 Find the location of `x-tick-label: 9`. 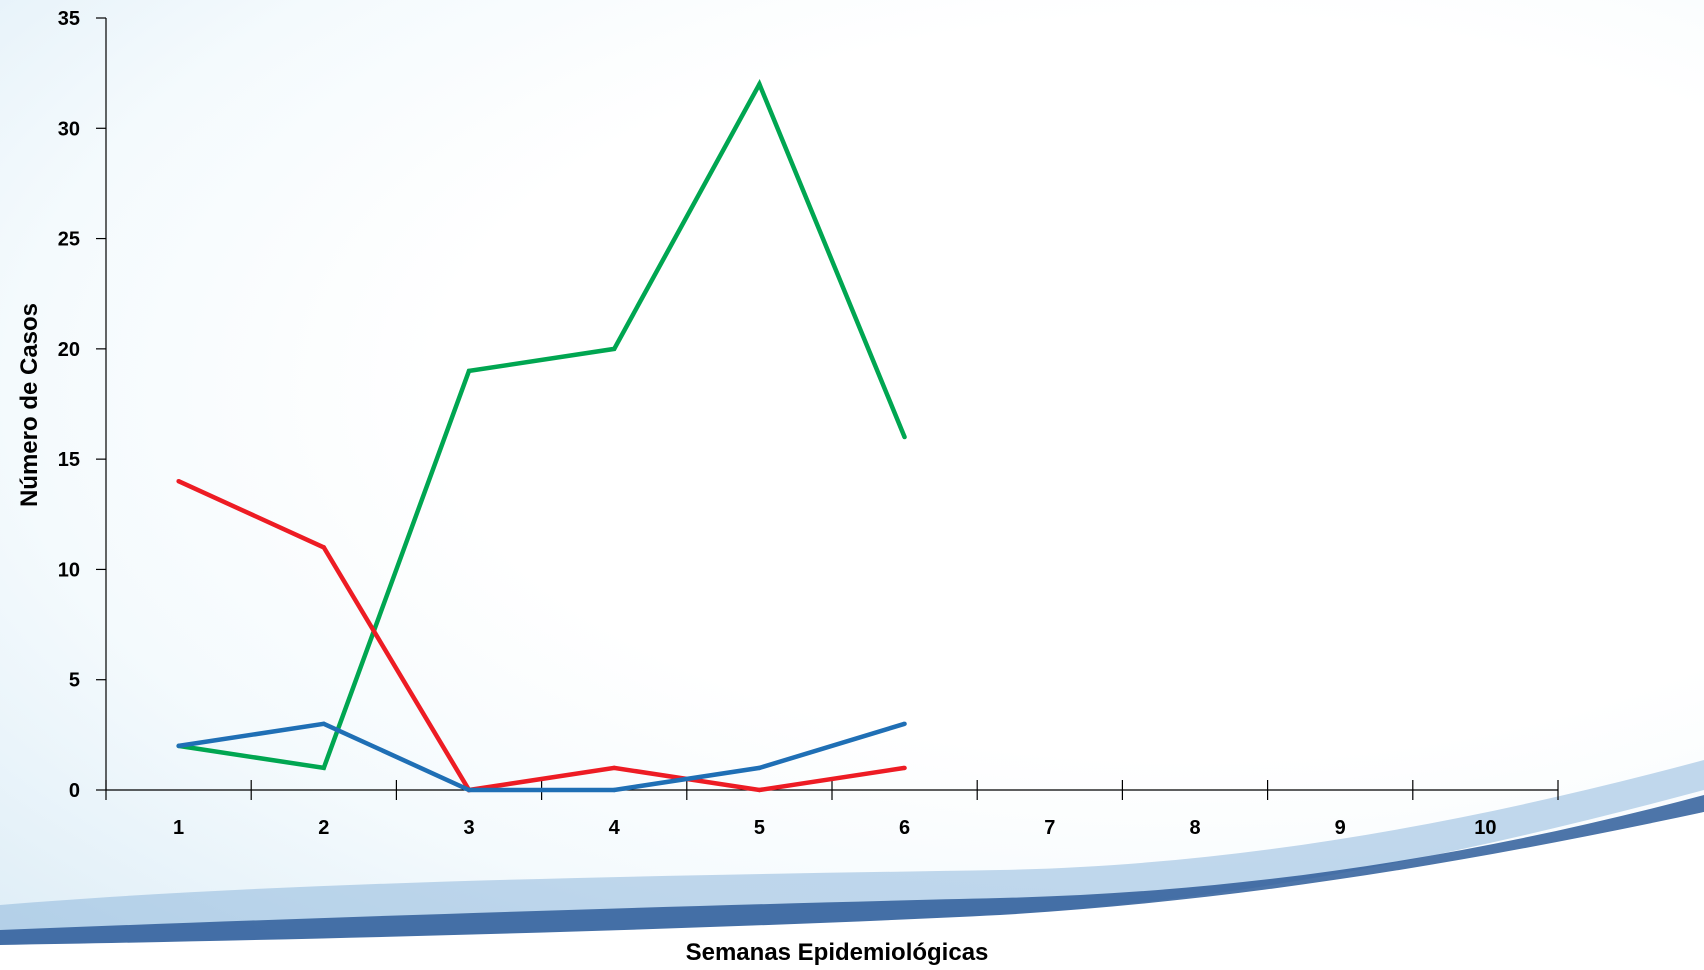

x-tick-label: 9 is located at coordinates (1340, 828).